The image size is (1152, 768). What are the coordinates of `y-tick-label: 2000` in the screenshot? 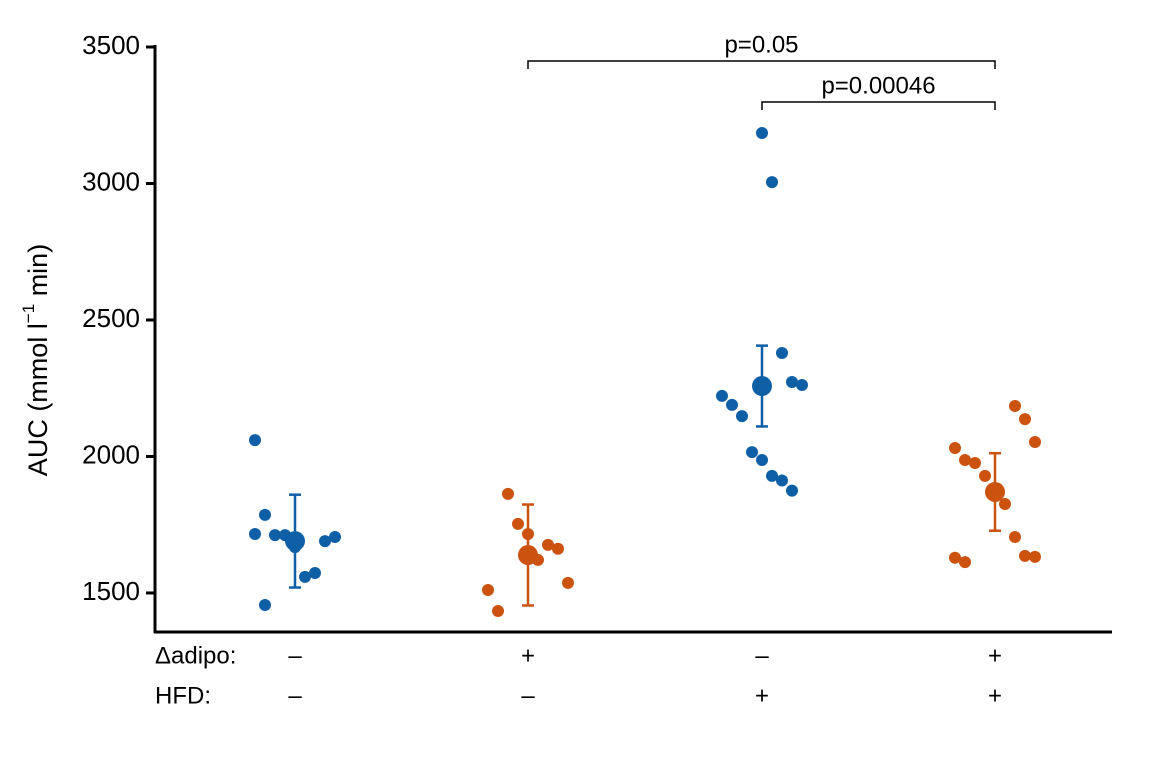 It's located at (111, 454).